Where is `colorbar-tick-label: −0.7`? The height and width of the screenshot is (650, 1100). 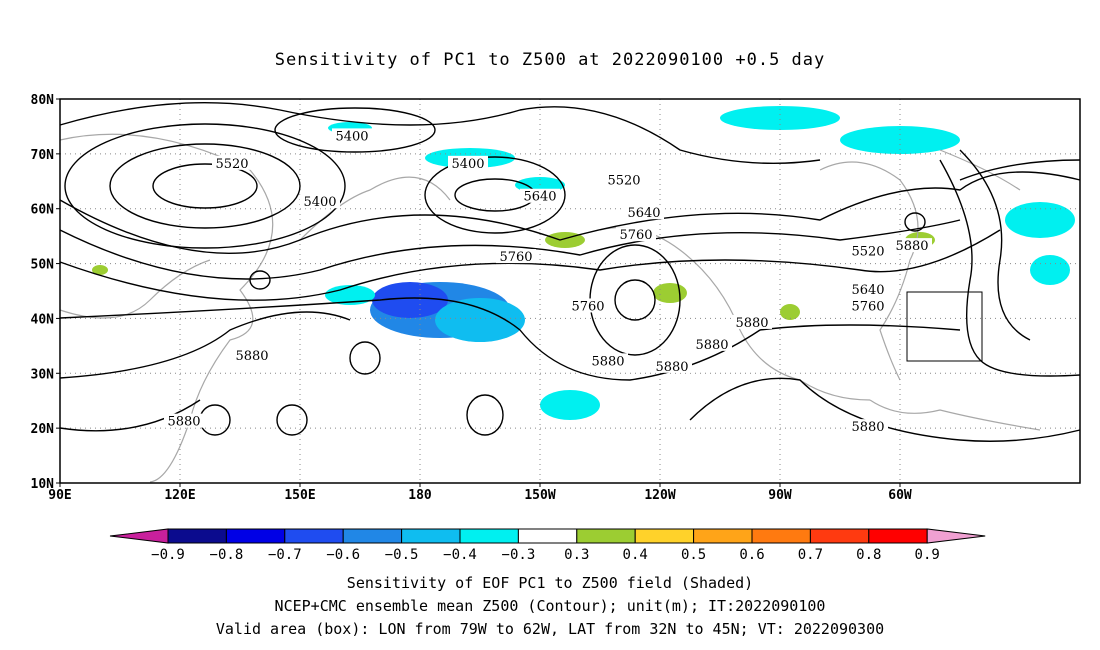
colorbar-tick-label: −0.7 is located at coordinates (285, 555).